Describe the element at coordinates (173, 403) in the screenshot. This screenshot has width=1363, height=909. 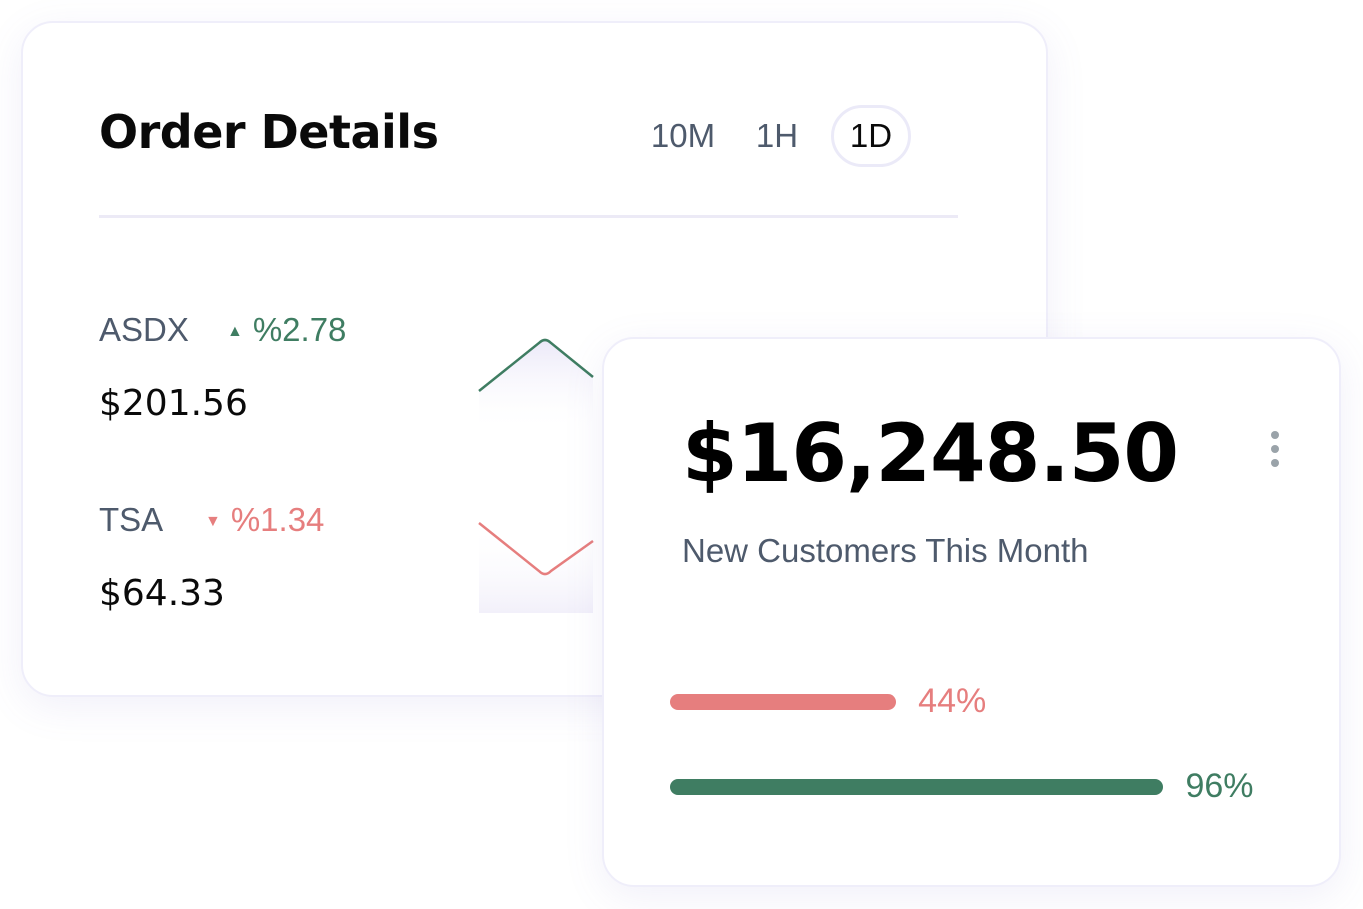
I see `ticker-price: $201.56` at that location.